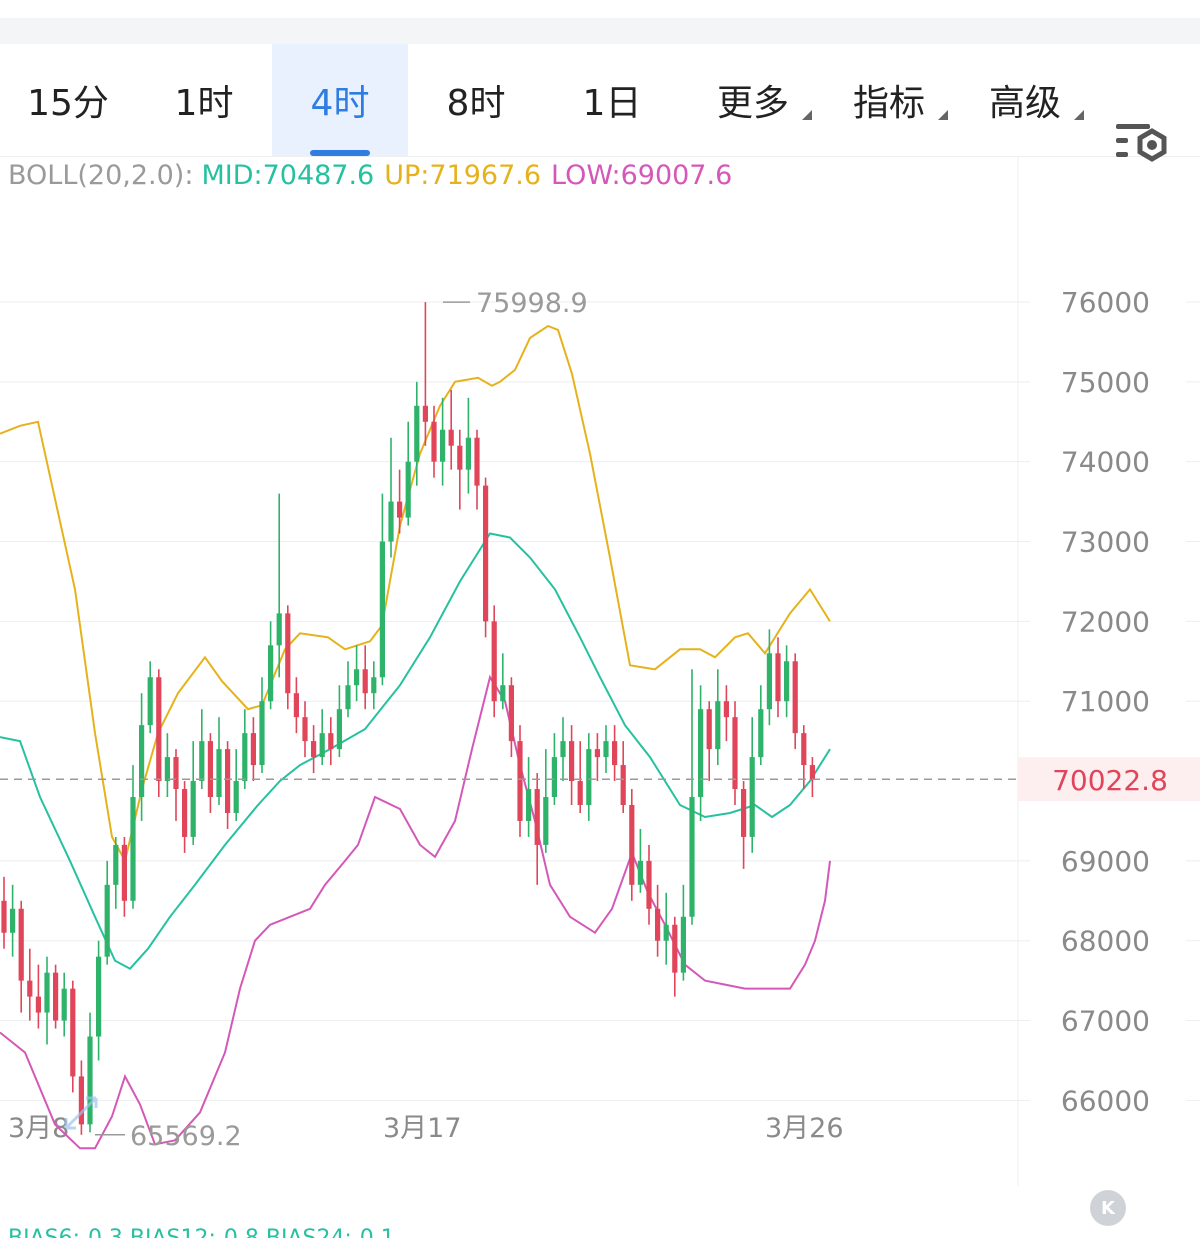  What do you see at coordinates (1105, 941) in the screenshot?
I see `y-tick-label: 68000` at bounding box center [1105, 941].